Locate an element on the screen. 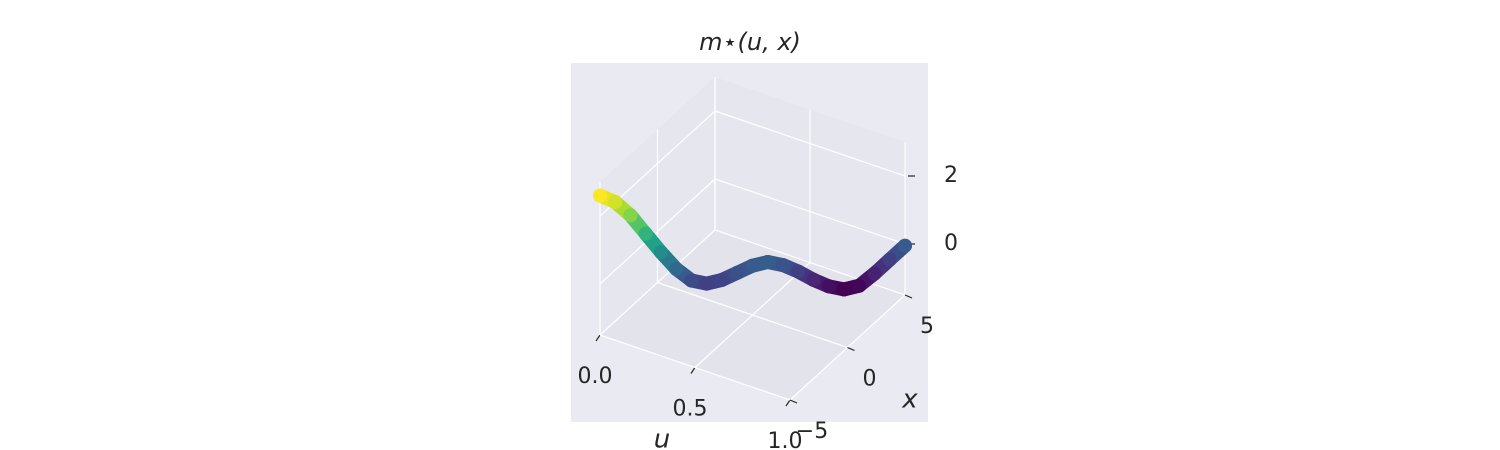 Image resolution: width=1500 pixels, height=450 pixels. u-tick-label: 0.0 is located at coordinates (595, 376).